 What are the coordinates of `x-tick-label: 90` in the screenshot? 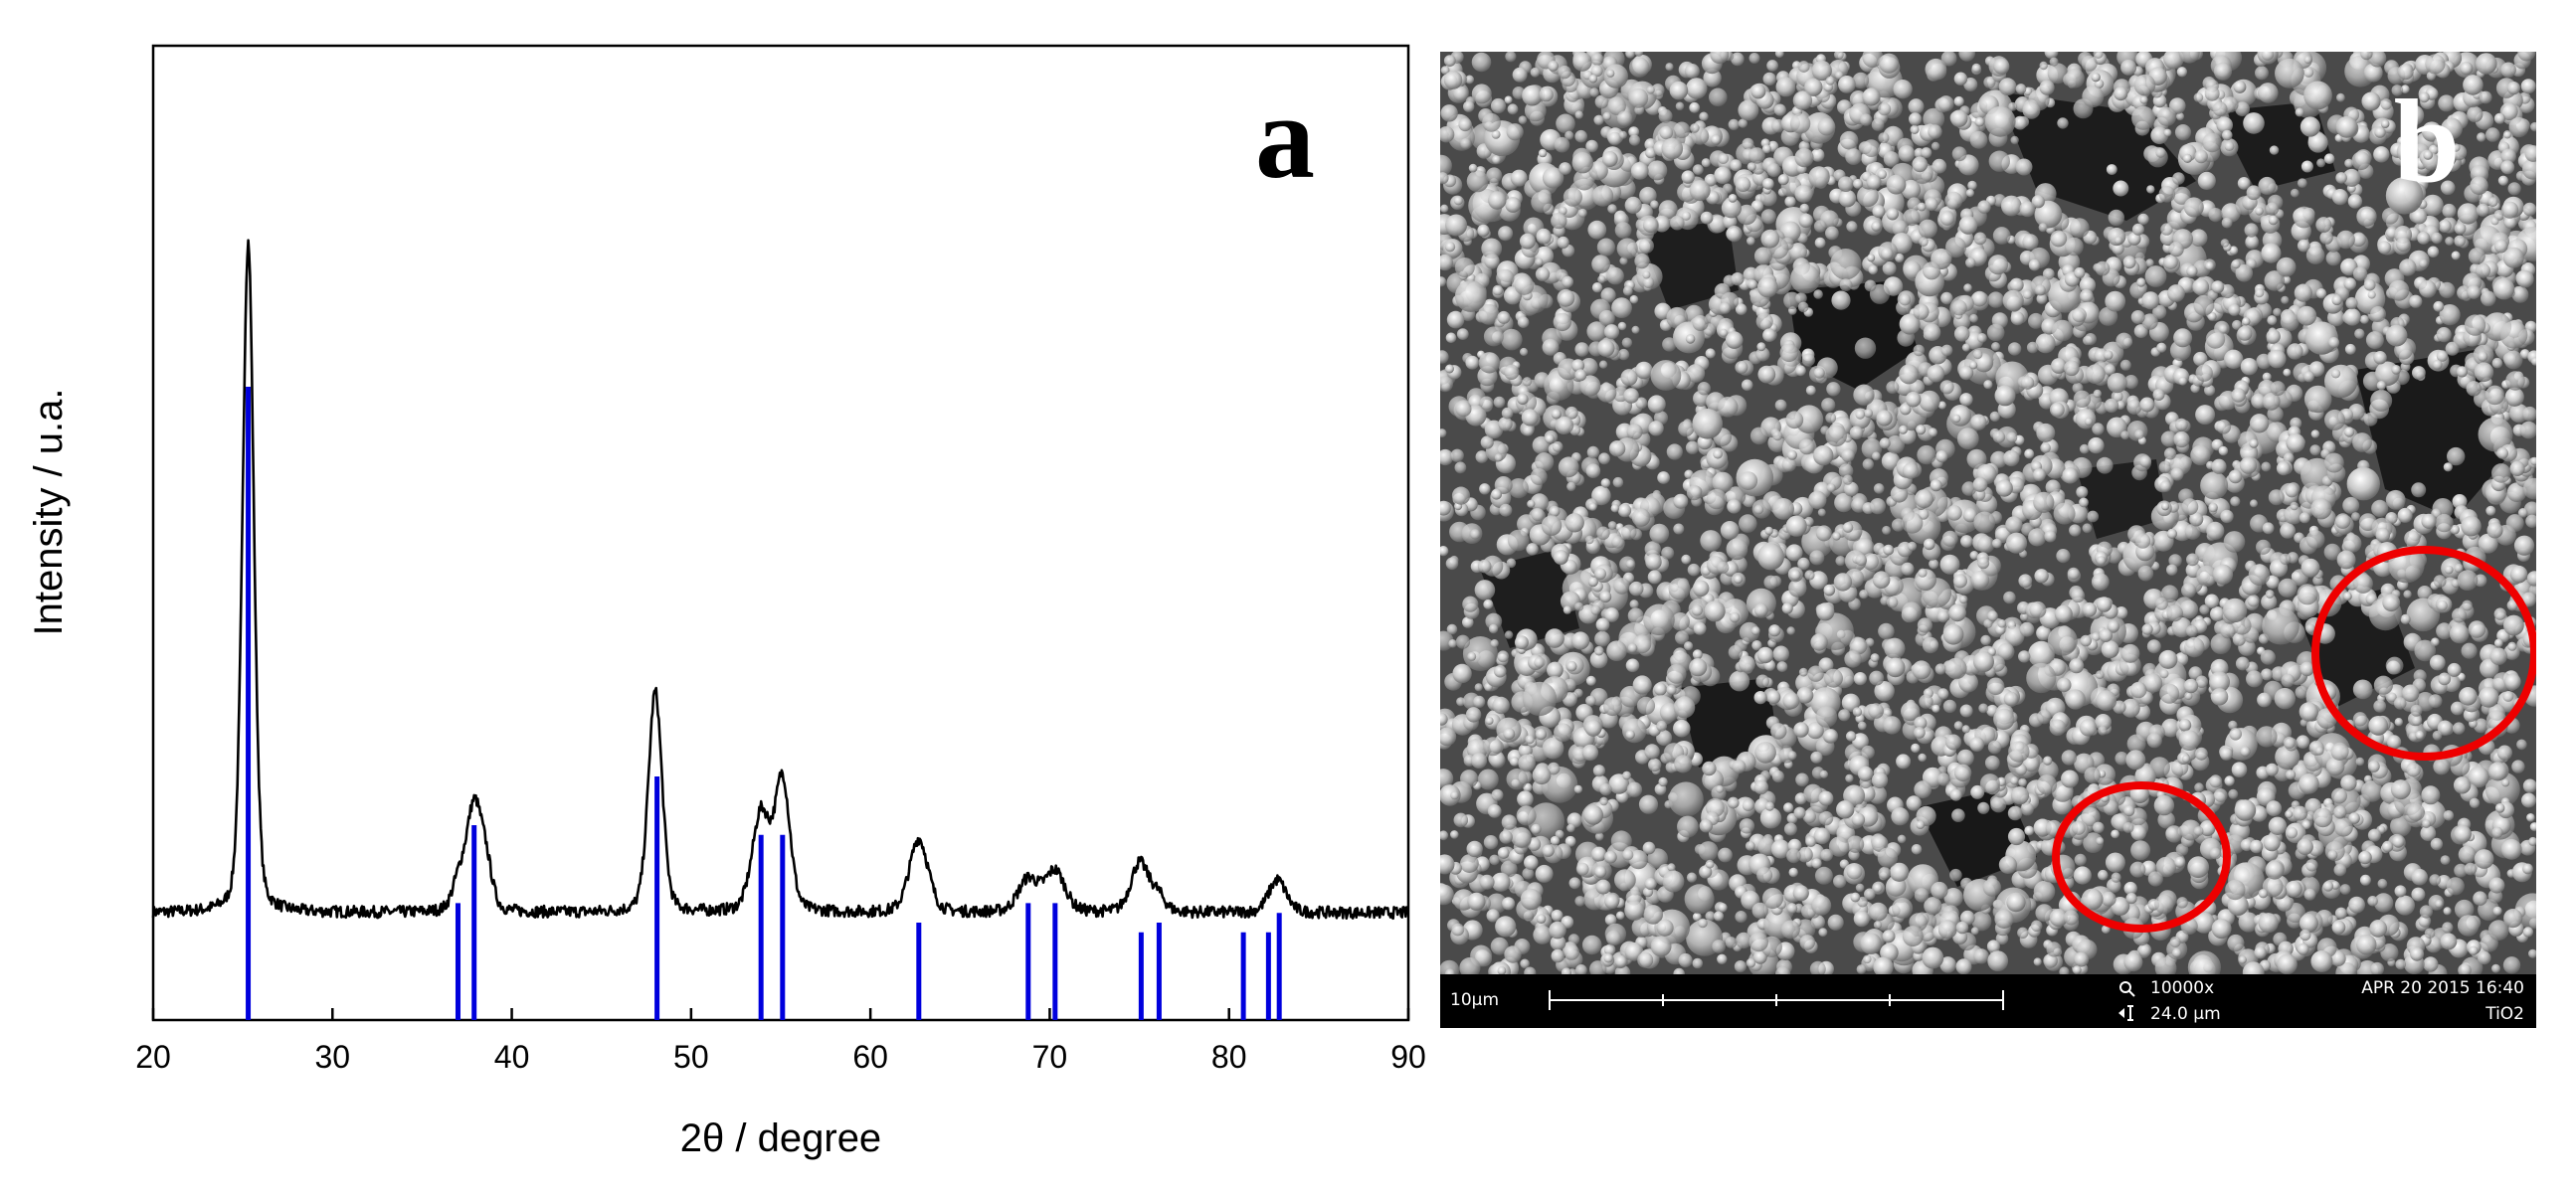 It's located at (1408, 1057).